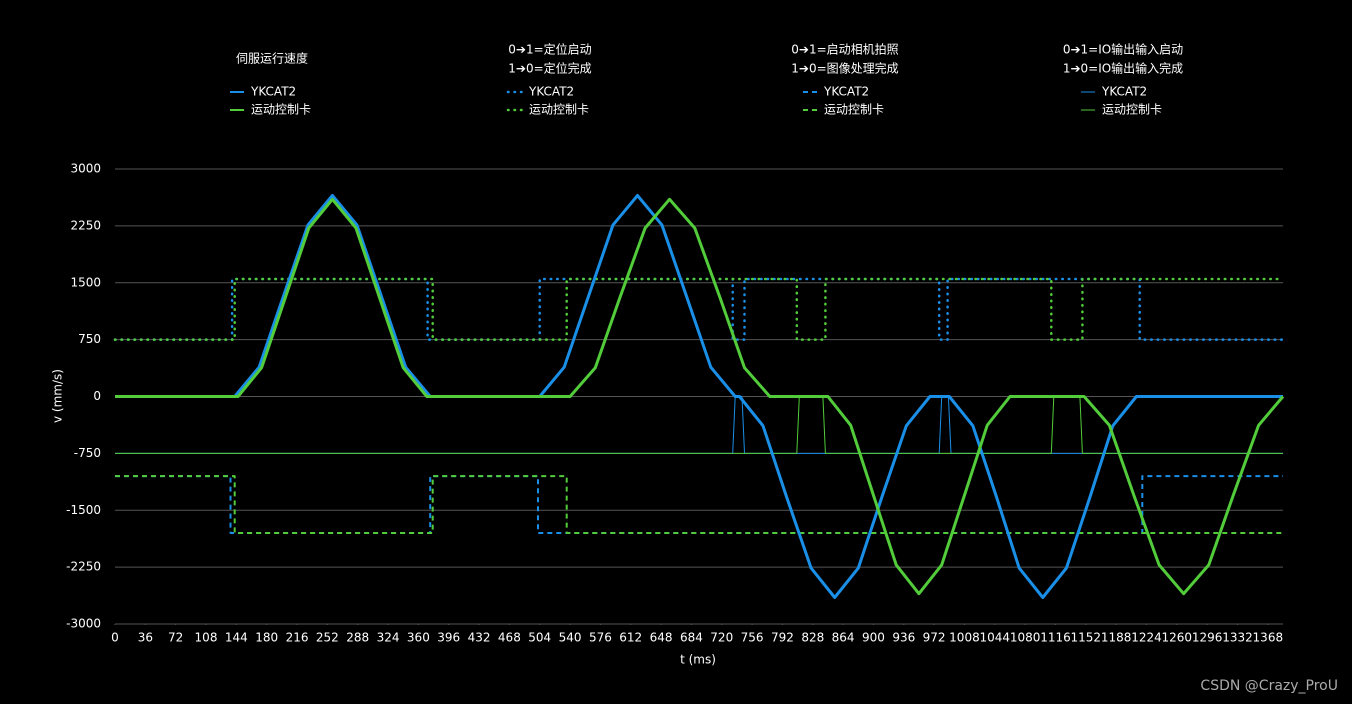 The image size is (1352, 704). What do you see at coordinates (721, 638) in the screenshot?
I see `x-tick-label: 720` at bounding box center [721, 638].